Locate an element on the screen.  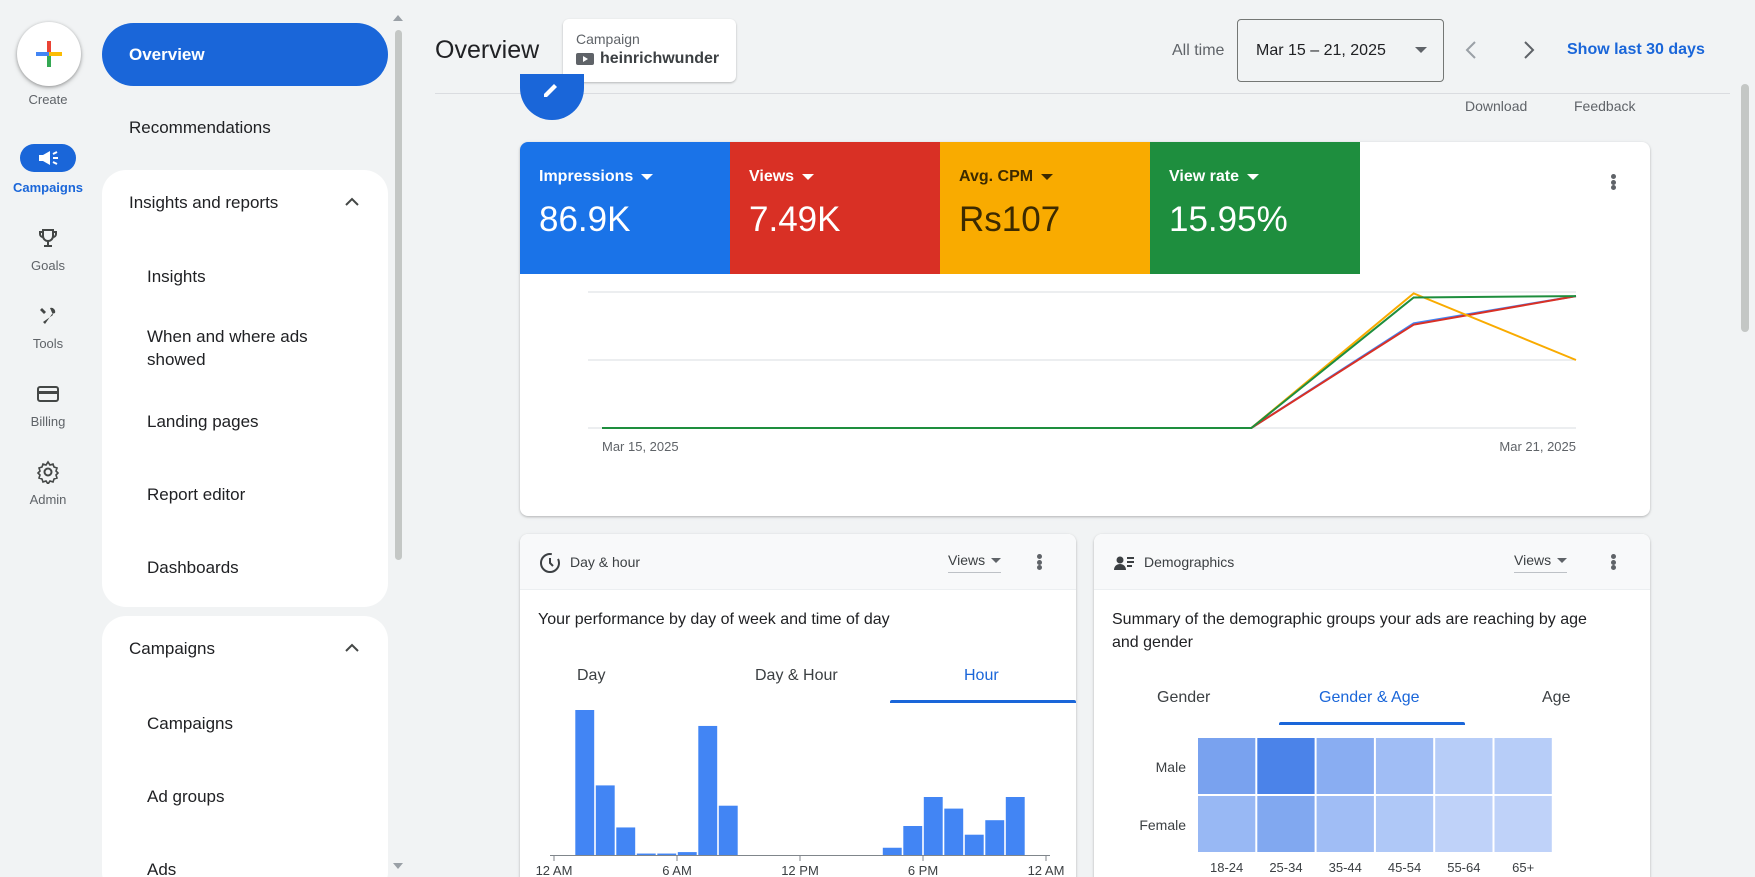
tab-day: Day is located at coordinates (591, 675).